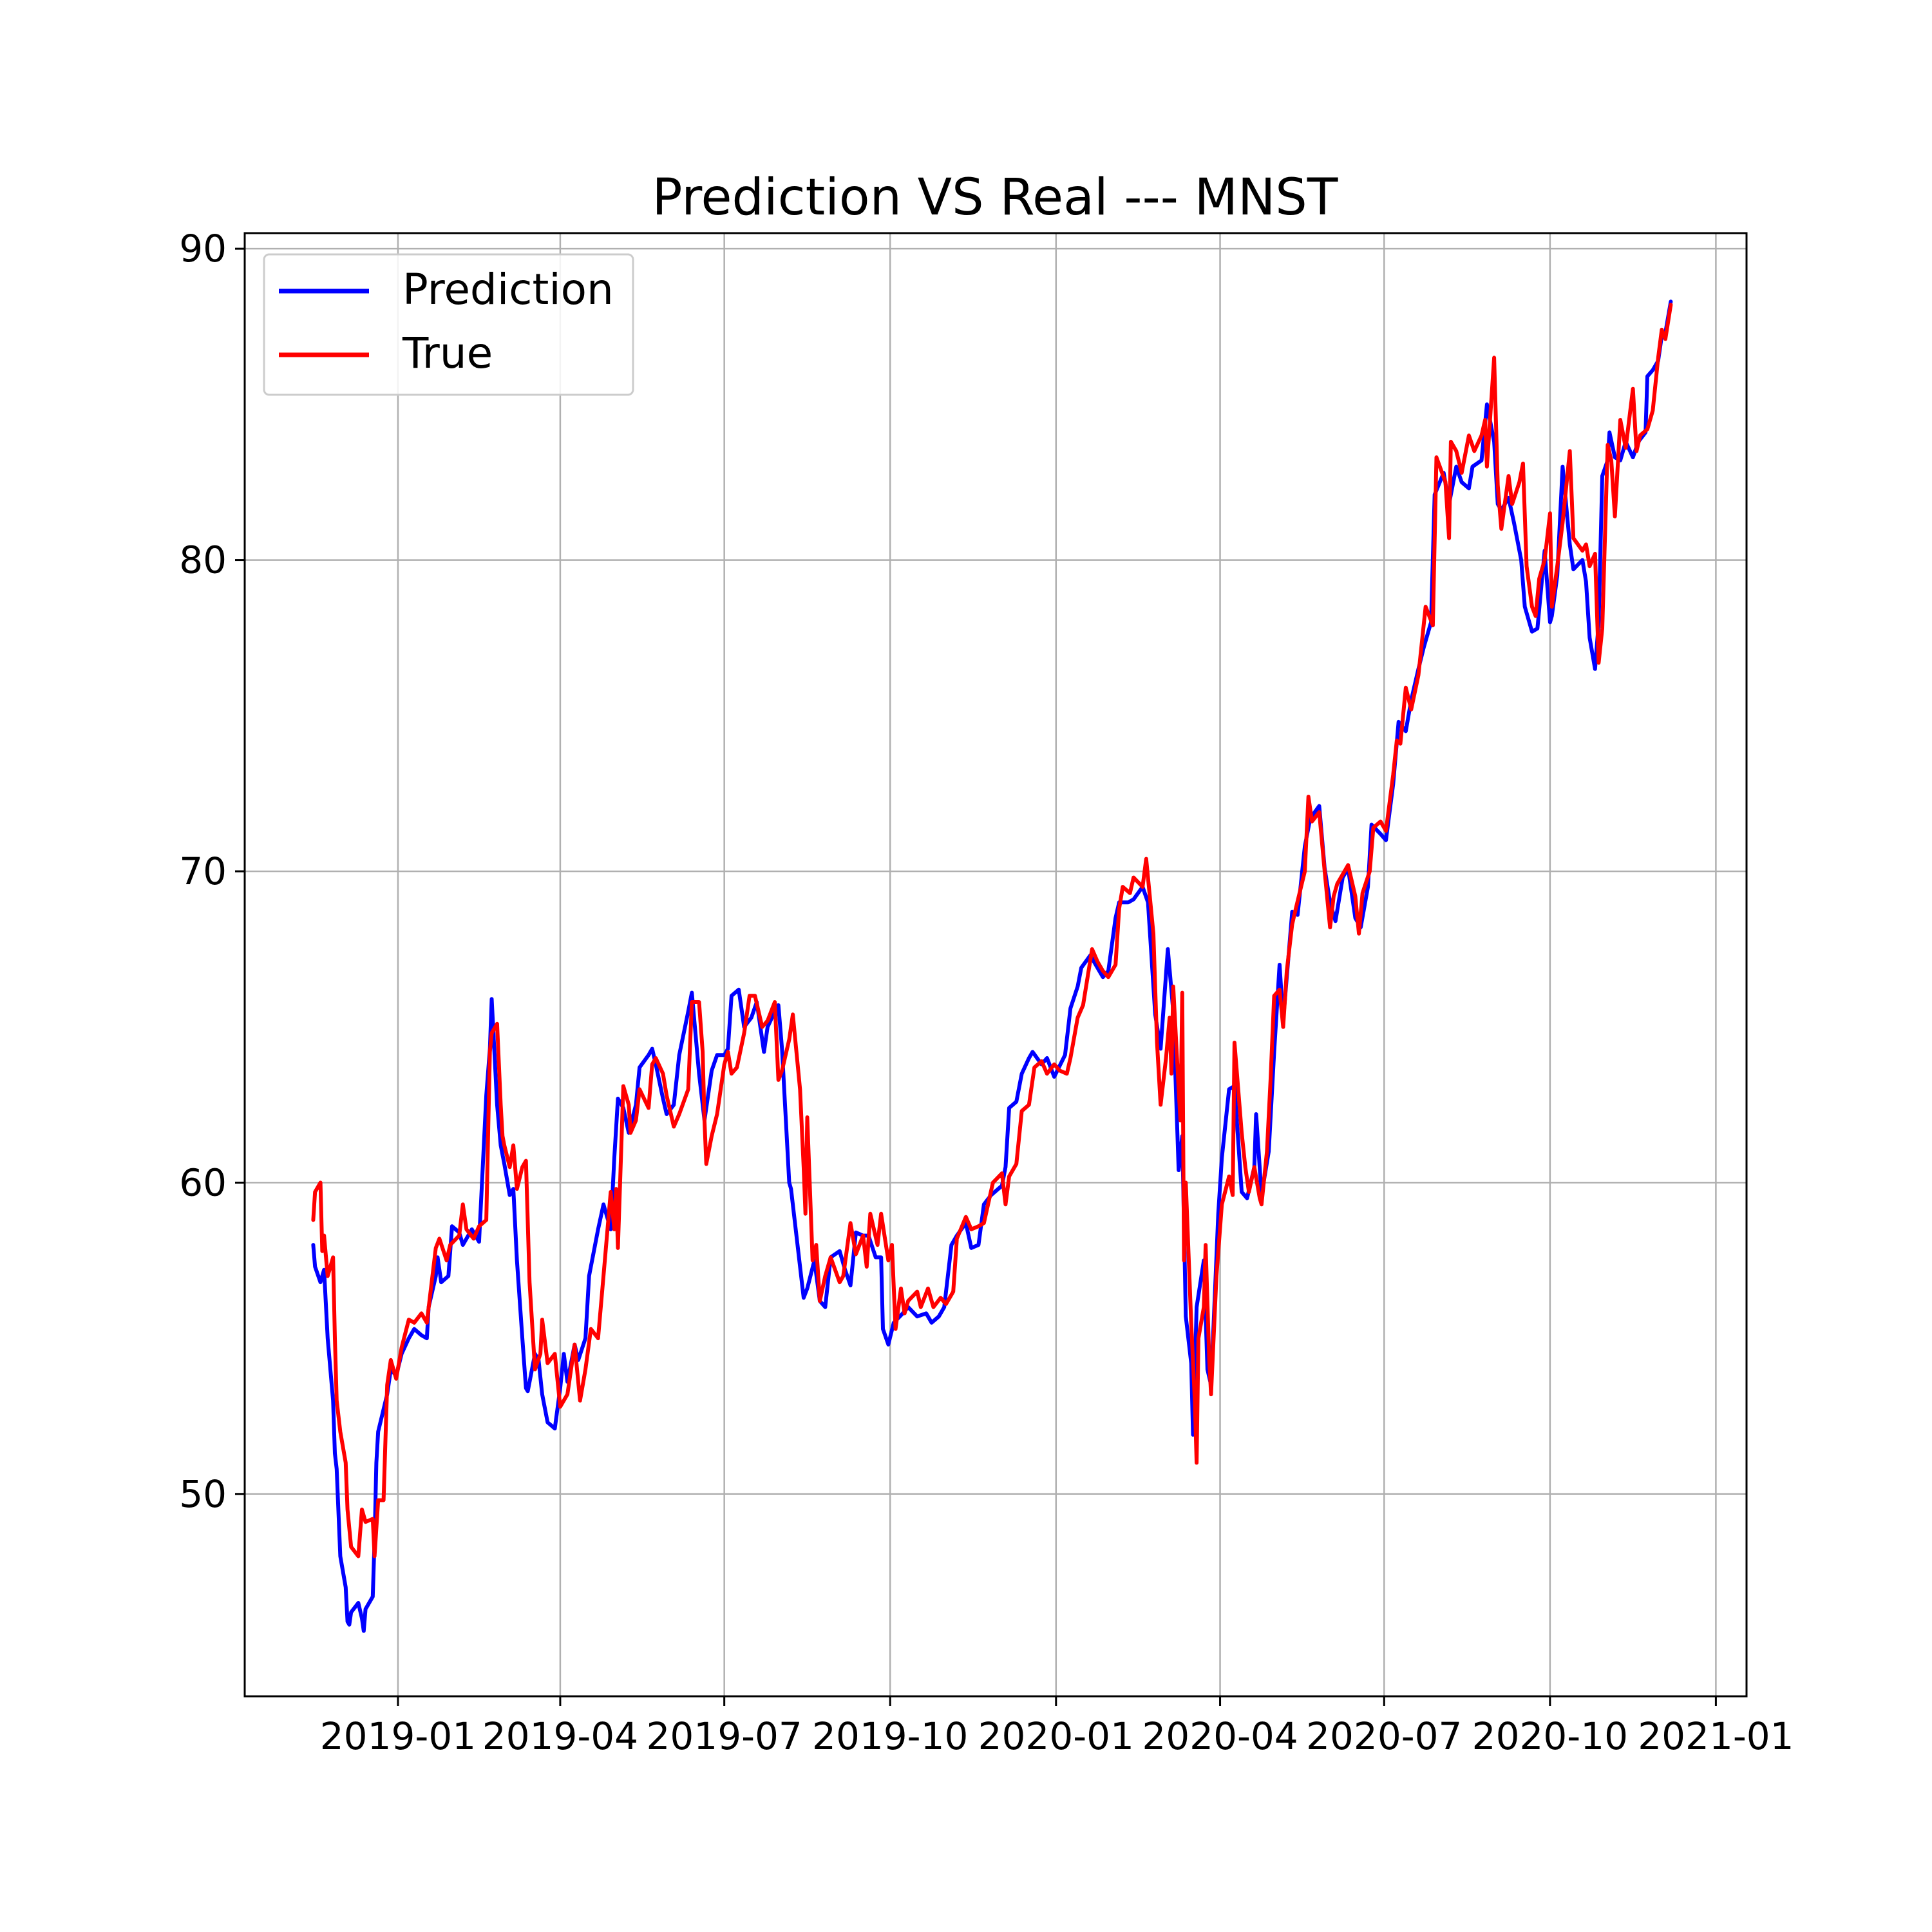 The width and height of the screenshot is (1932, 1932). Describe the element at coordinates (398, 1736) in the screenshot. I see `x-tick-label: 2019-01` at that location.